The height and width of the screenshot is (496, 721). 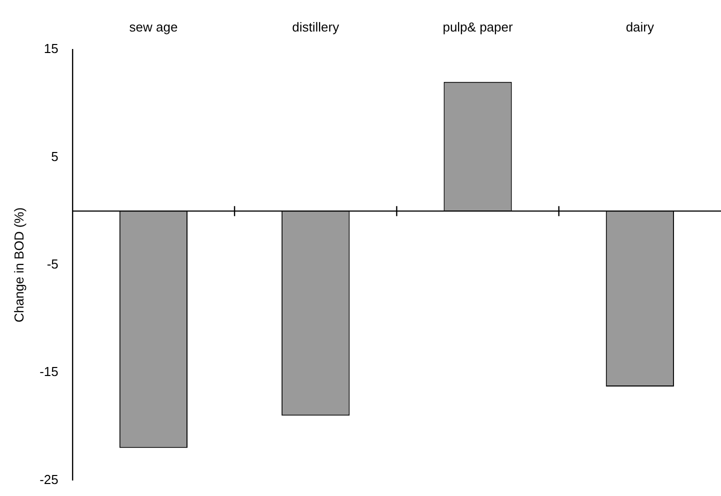 I want to click on x-tick-label: pulp& paper, so click(x=478, y=26).